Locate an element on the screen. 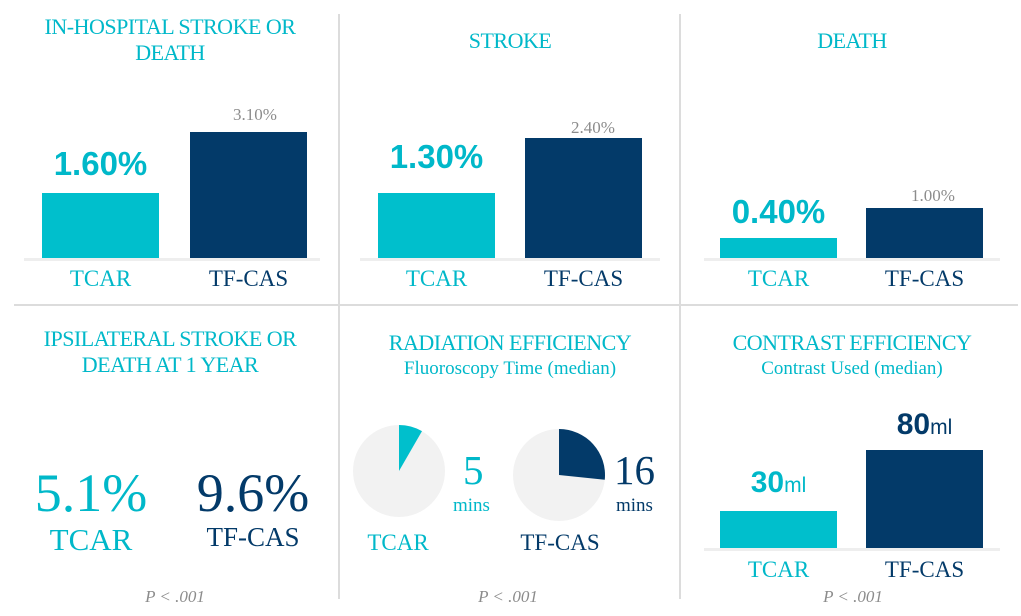 The height and width of the screenshot is (616, 1021). value-tcar: 5.1% is located at coordinates (91, 493).